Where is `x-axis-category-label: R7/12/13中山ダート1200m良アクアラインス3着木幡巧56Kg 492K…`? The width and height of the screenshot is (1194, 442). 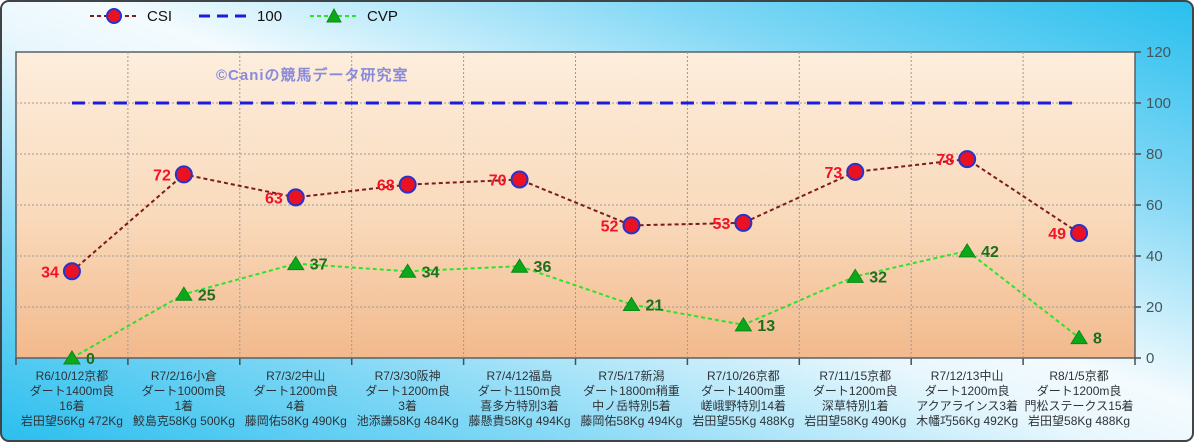
x-axis-category-label: R7/12/13中山ダート1200m良アクアラインス3着木幡巧56Kg 492K… is located at coordinates (967, 398).